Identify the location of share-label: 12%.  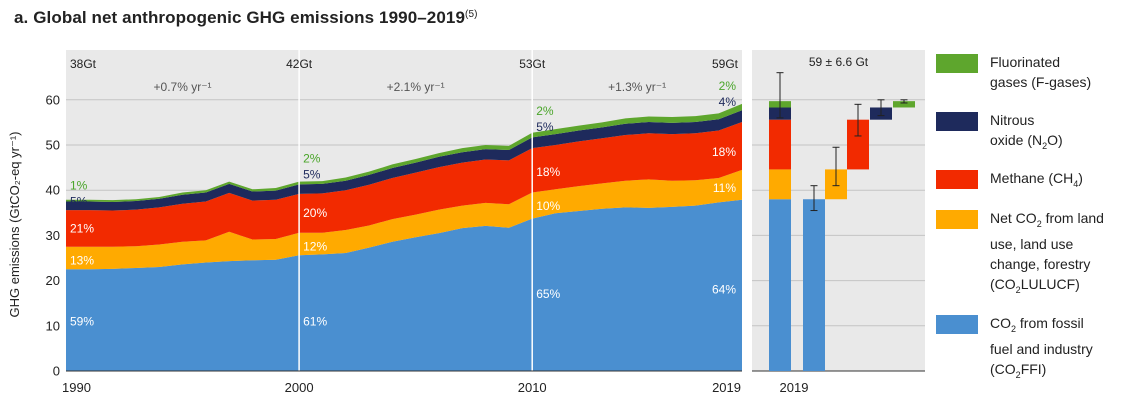
(315, 247).